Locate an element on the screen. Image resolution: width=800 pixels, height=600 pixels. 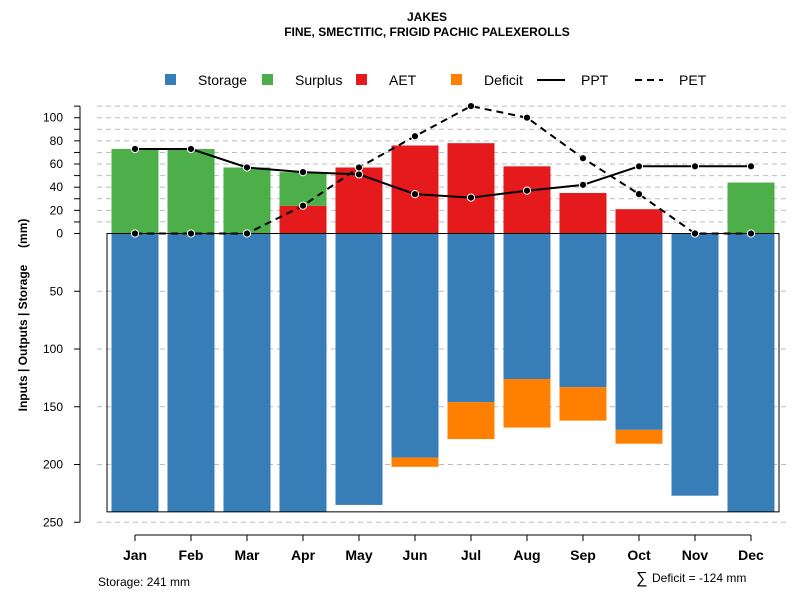
y-tick-label: 80 is located at coordinates (57, 141).